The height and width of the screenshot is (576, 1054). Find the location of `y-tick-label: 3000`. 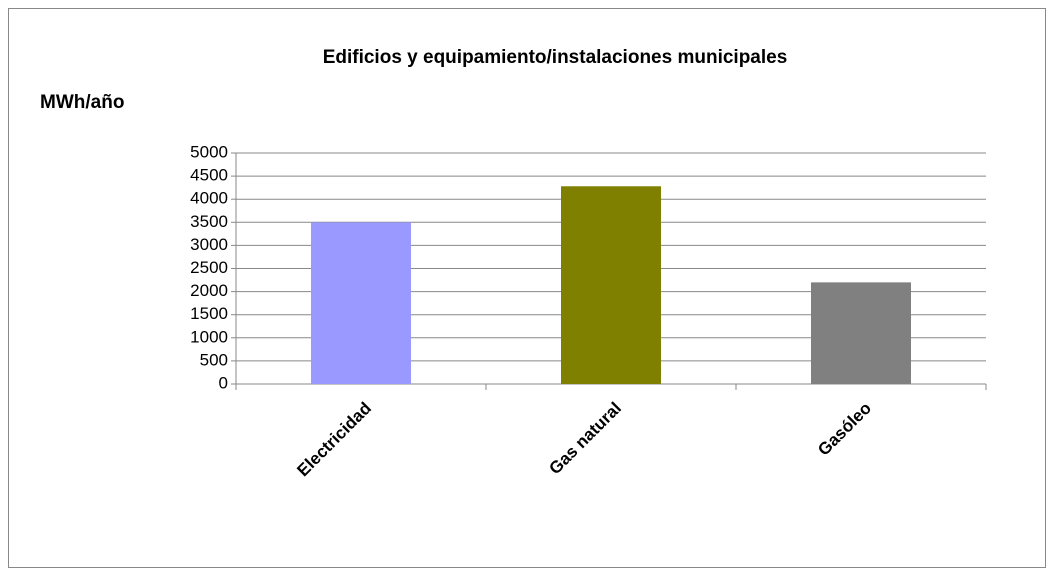

y-tick-label: 3000 is located at coordinates (209, 244).